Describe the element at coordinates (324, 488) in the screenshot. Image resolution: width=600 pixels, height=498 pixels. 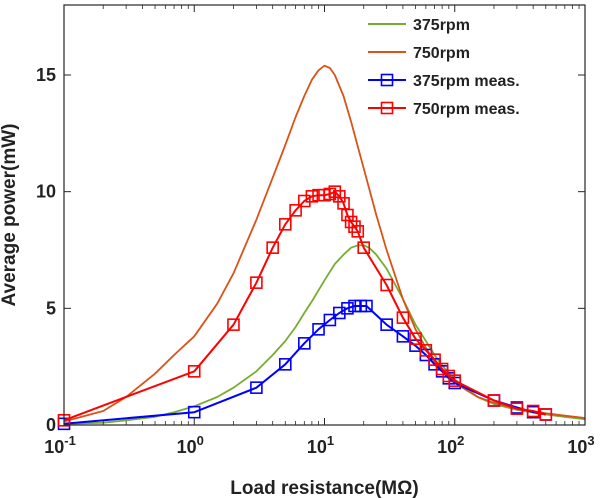
I see `x-axis-label: Load resistance(MΩ)` at that location.